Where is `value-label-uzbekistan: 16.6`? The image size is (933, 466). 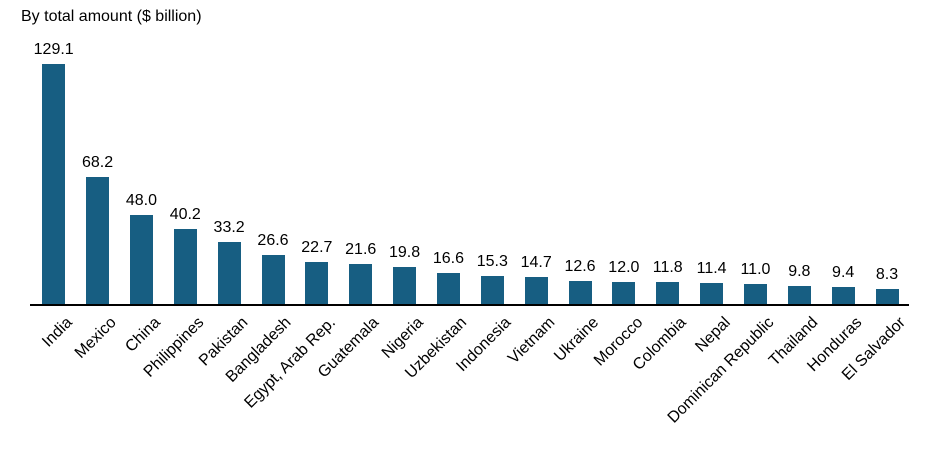
value-label-uzbekistan: 16.6 is located at coordinates (448, 258).